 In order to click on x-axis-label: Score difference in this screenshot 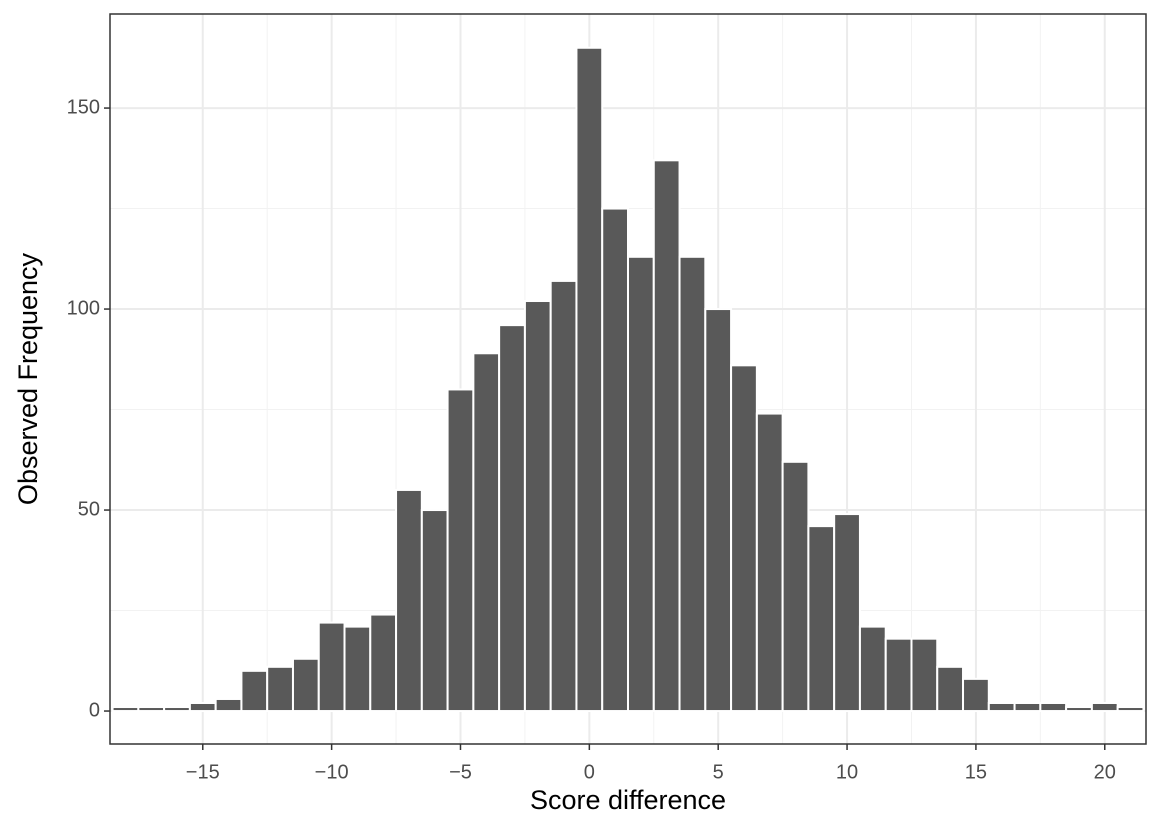, I will do `click(628, 800)`.